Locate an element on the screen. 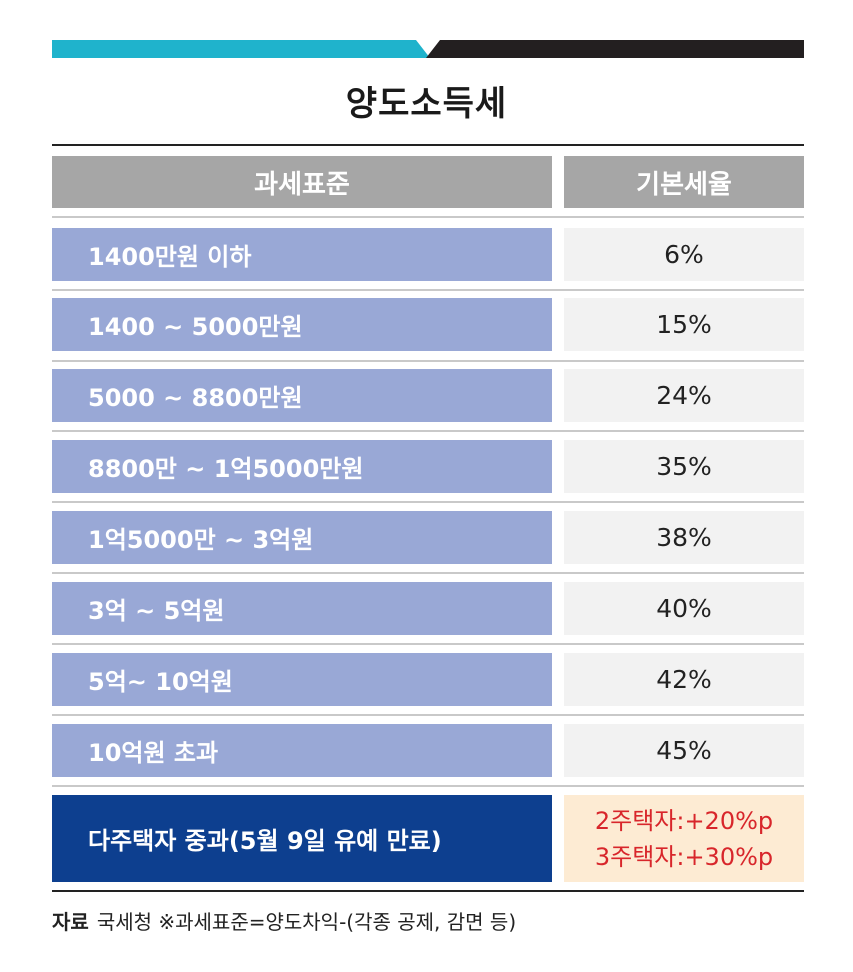  tax-base-cell: 1억5000만 ~ 3억원 is located at coordinates (302, 537).